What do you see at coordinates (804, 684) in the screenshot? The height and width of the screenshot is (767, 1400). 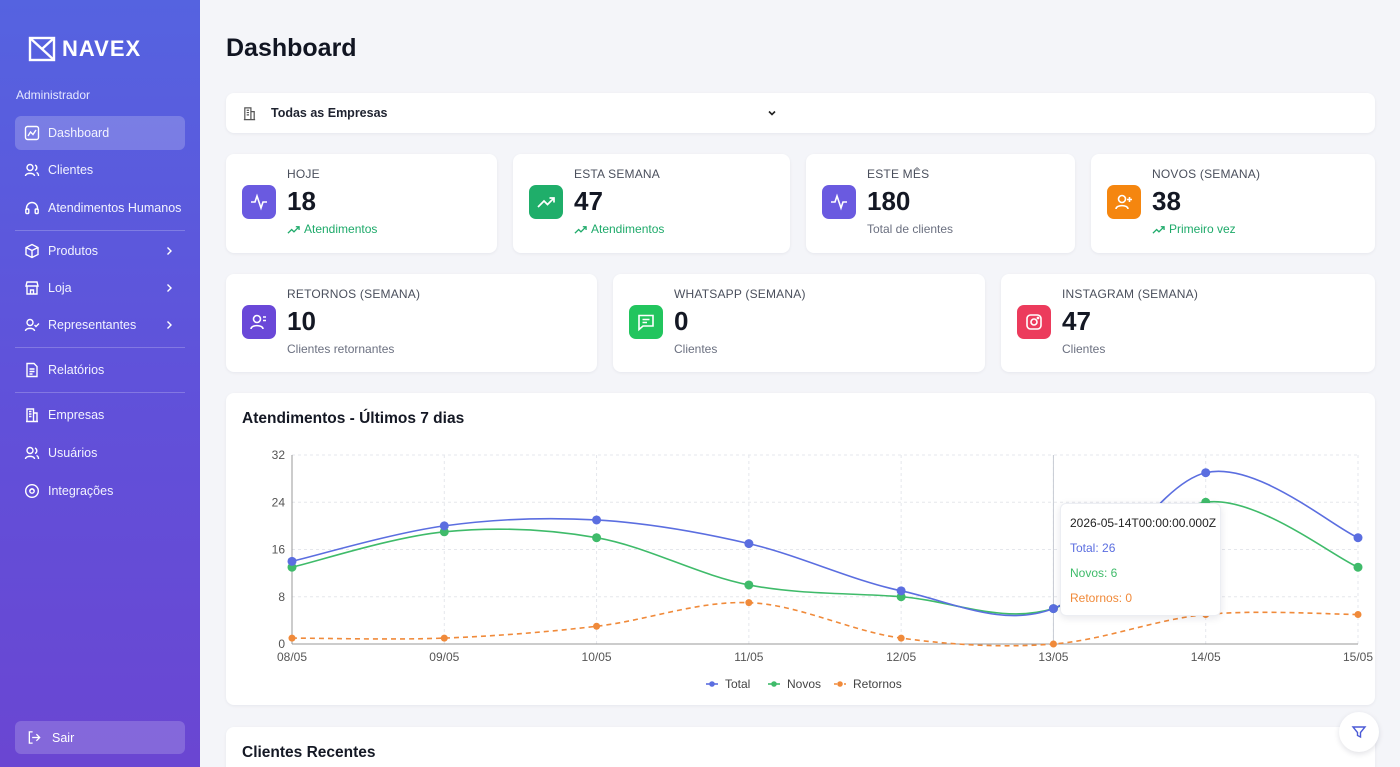 I see `legend-label: Novos` at bounding box center [804, 684].